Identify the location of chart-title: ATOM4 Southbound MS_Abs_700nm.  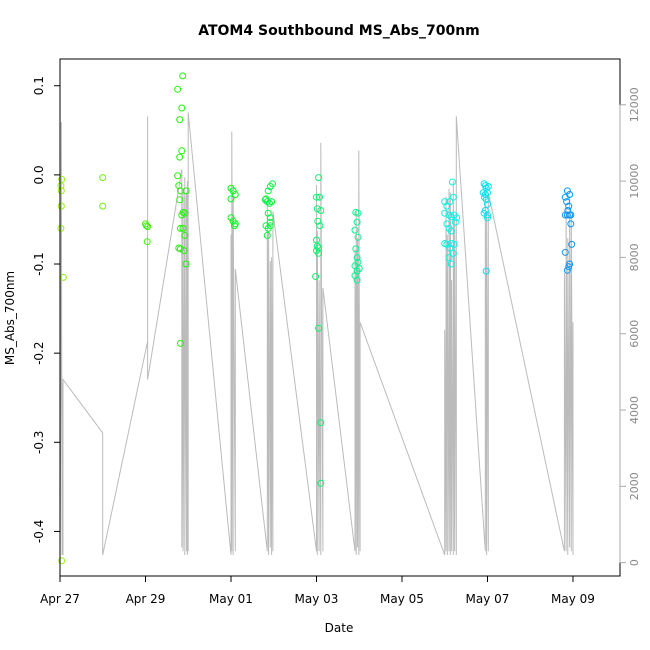
(339, 31).